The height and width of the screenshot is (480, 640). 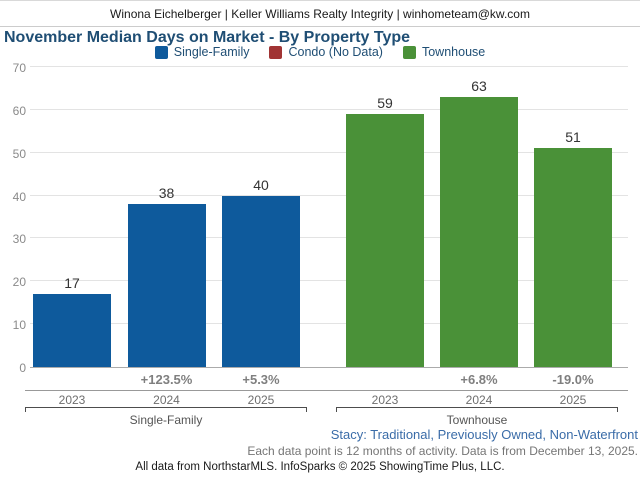 I want to click on y-tick-label: 60, so click(x=19, y=110).